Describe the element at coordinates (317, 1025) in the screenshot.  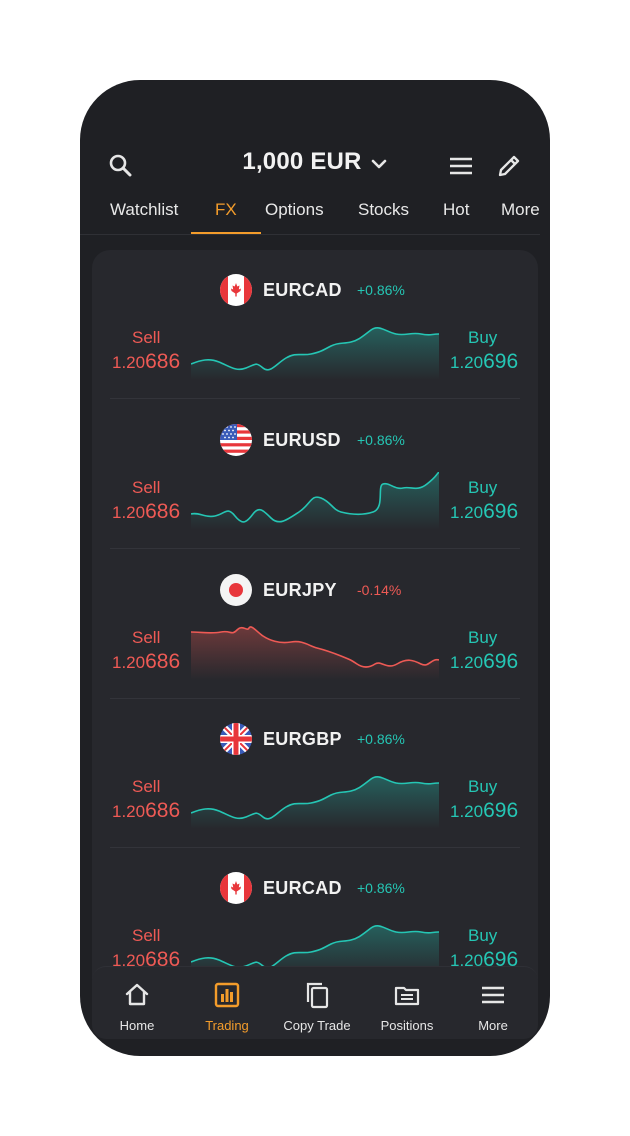
I see `nav-label: Copy Trade` at that location.